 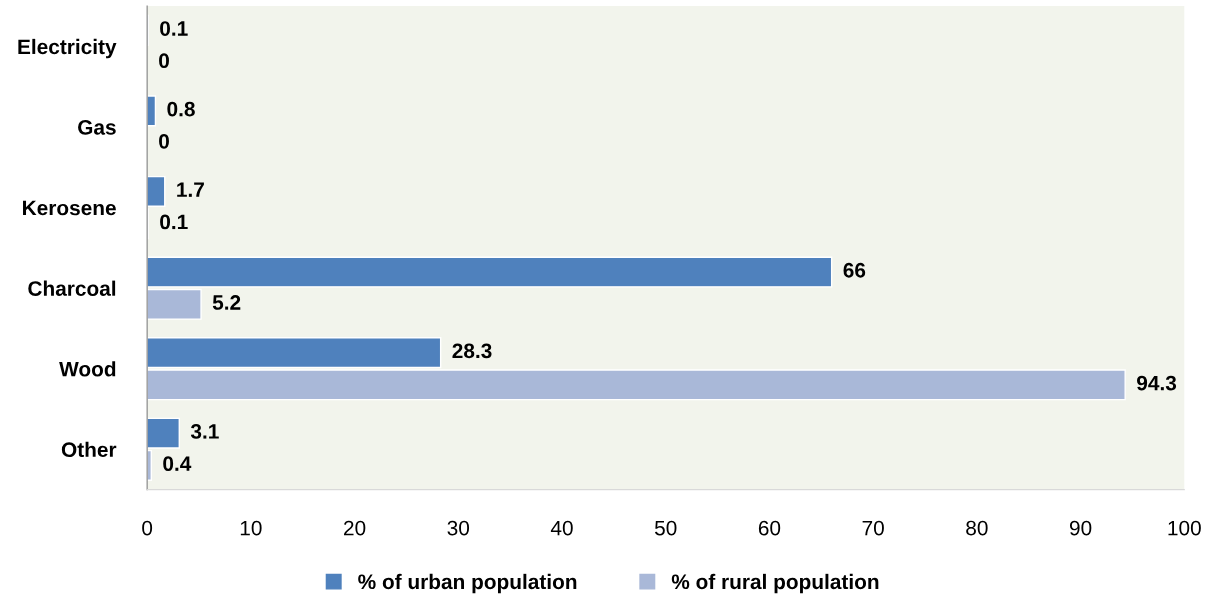 What do you see at coordinates (190, 189) in the screenshot?
I see `data-label: 1.7` at bounding box center [190, 189].